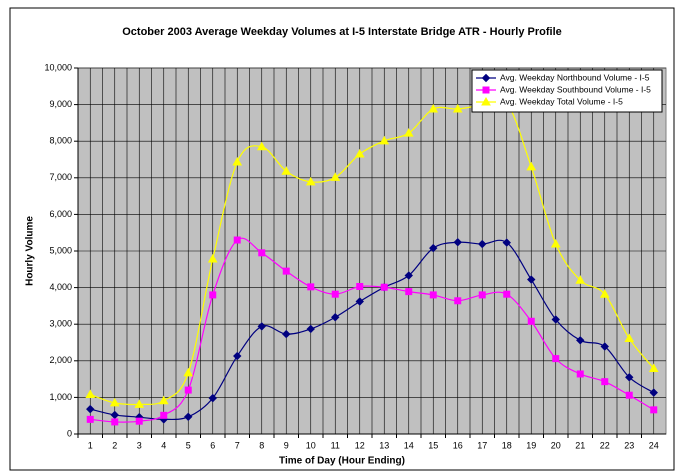 This screenshot has width=684, height=476. Describe the element at coordinates (286, 445) in the screenshot. I see `x-tick-label: 9` at that location.